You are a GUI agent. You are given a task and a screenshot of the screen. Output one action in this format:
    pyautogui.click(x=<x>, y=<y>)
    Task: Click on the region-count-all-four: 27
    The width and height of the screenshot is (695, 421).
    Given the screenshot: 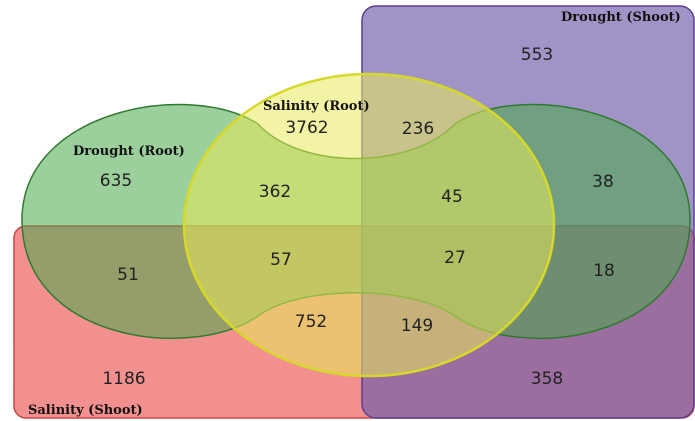 What is the action you would take?
    pyautogui.click(x=455, y=258)
    